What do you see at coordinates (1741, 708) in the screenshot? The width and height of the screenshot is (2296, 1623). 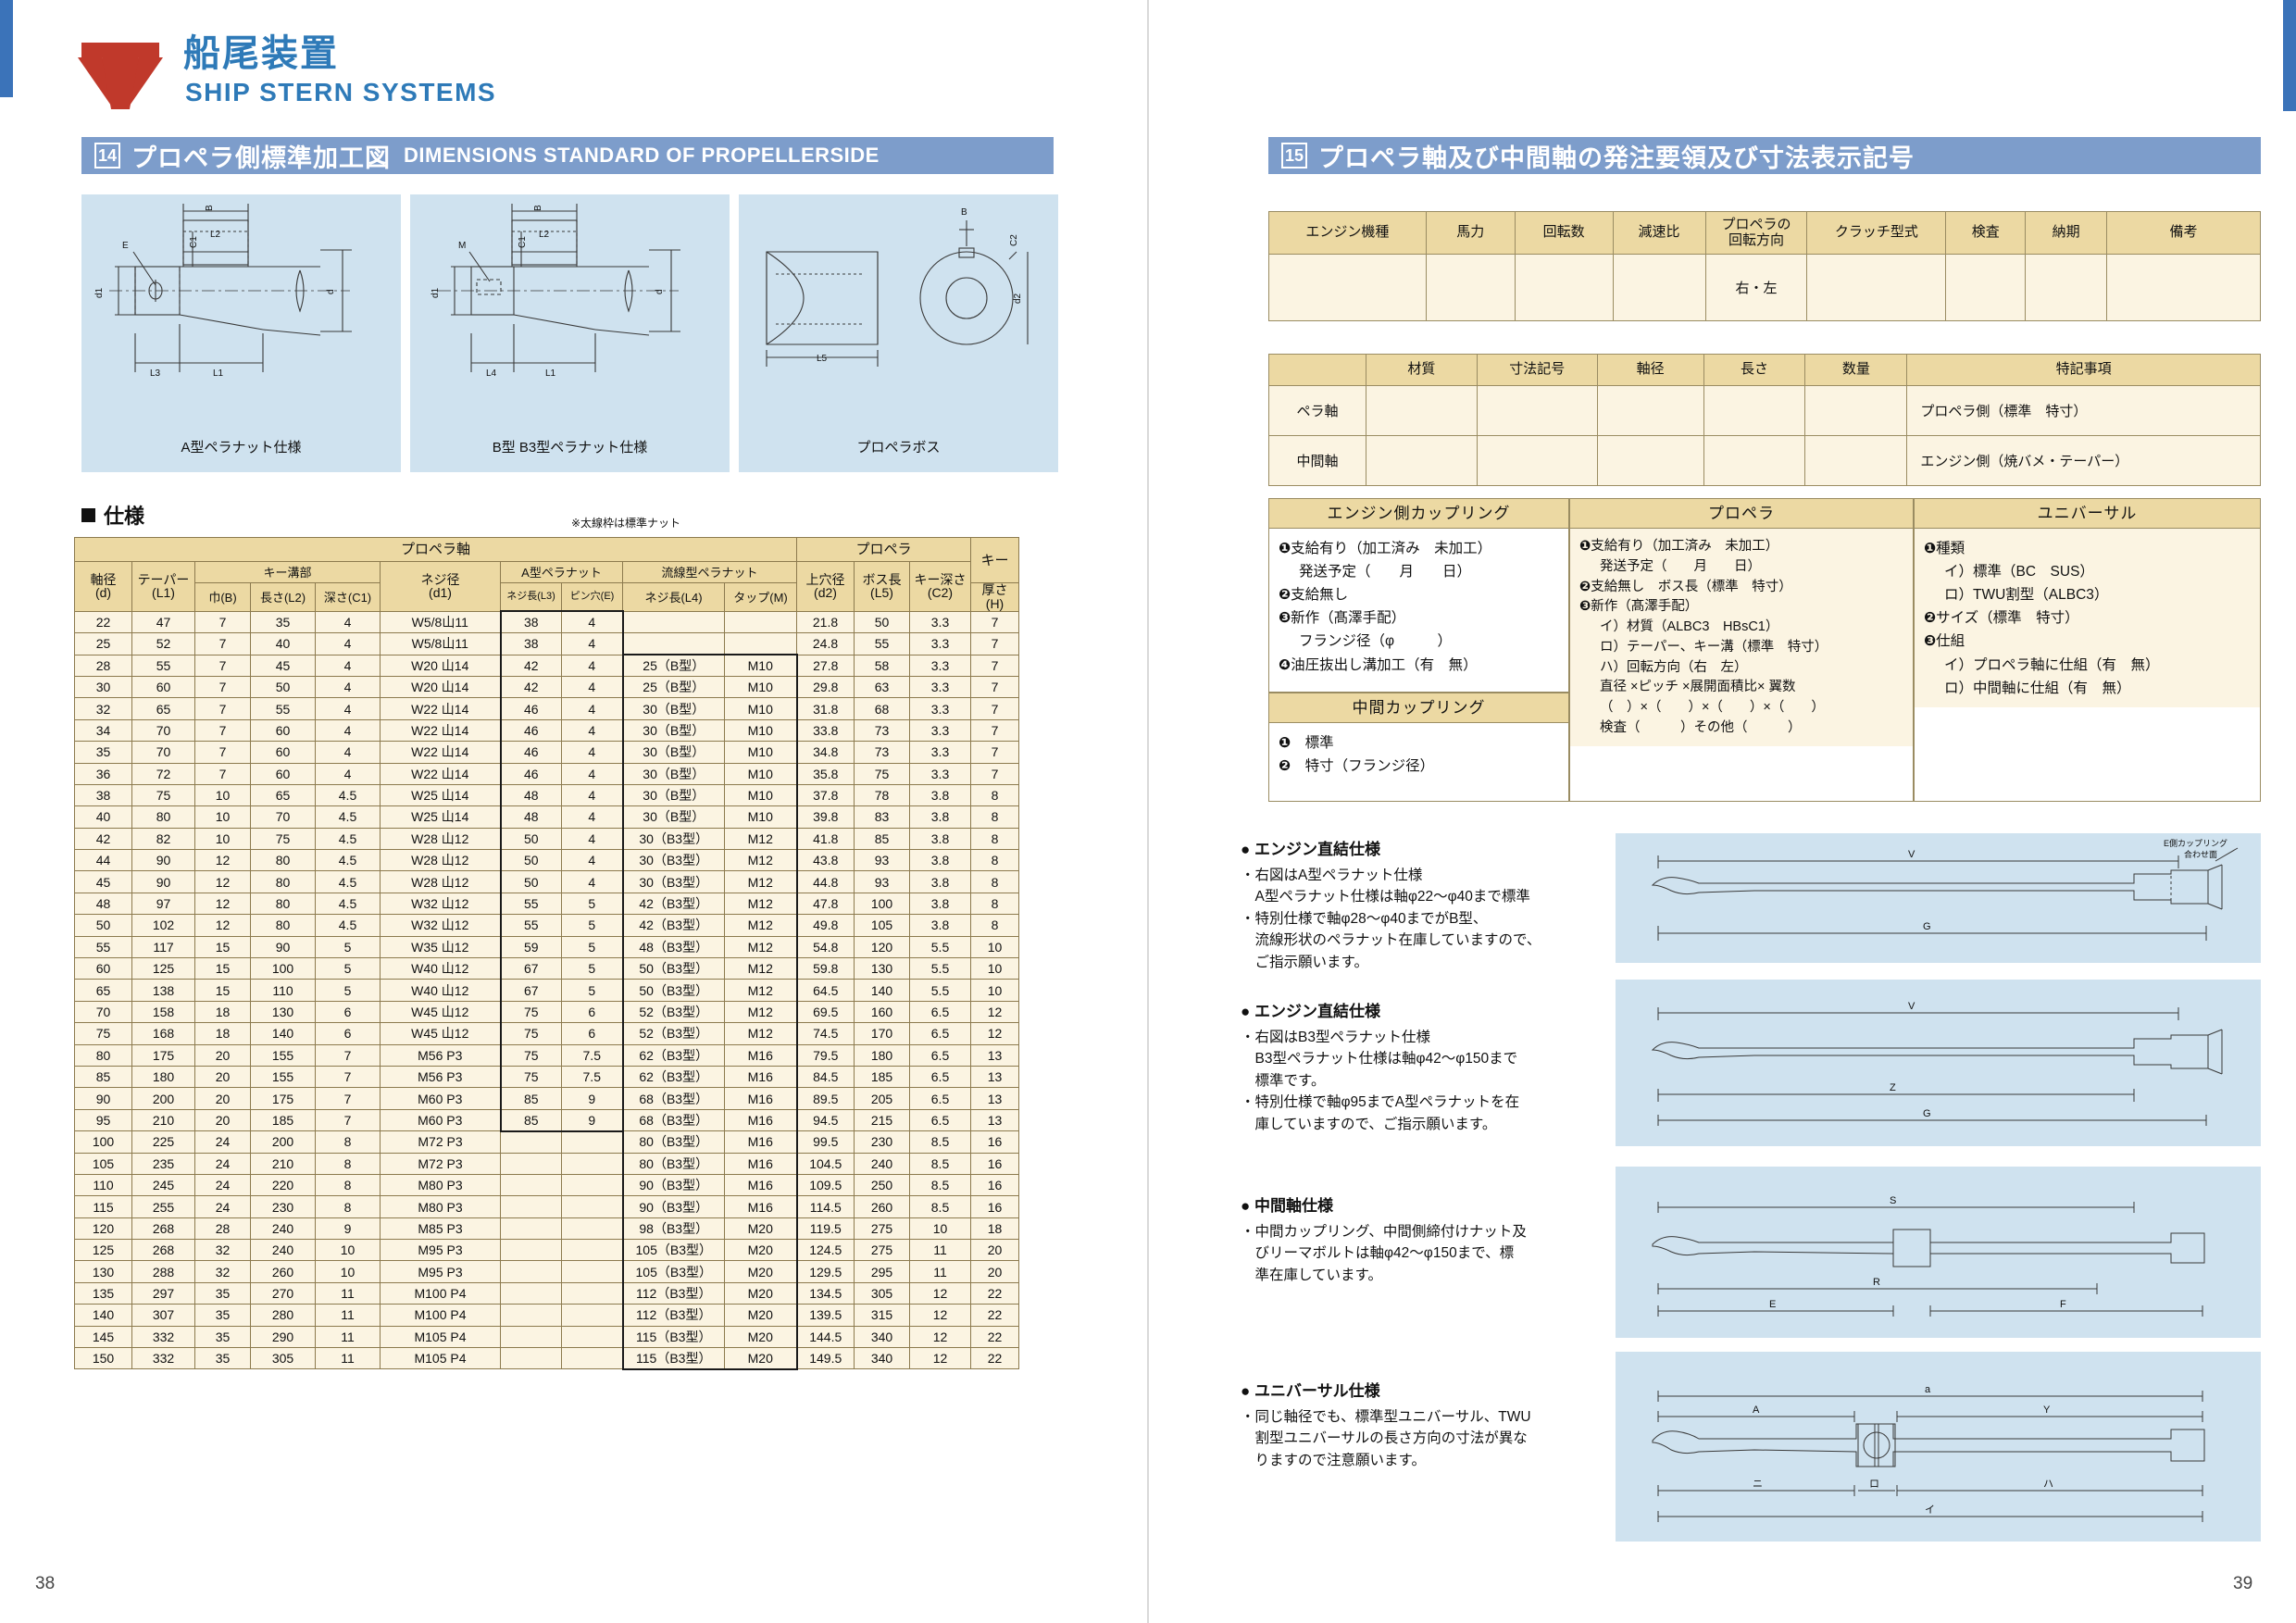 I see `checkbox-option-line: （ ）×（ ）×（ ）×（ ）` at bounding box center [1741, 708].